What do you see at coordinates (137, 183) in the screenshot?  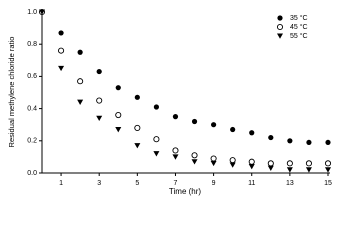 I see `x-tick-label: 5` at bounding box center [137, 183].